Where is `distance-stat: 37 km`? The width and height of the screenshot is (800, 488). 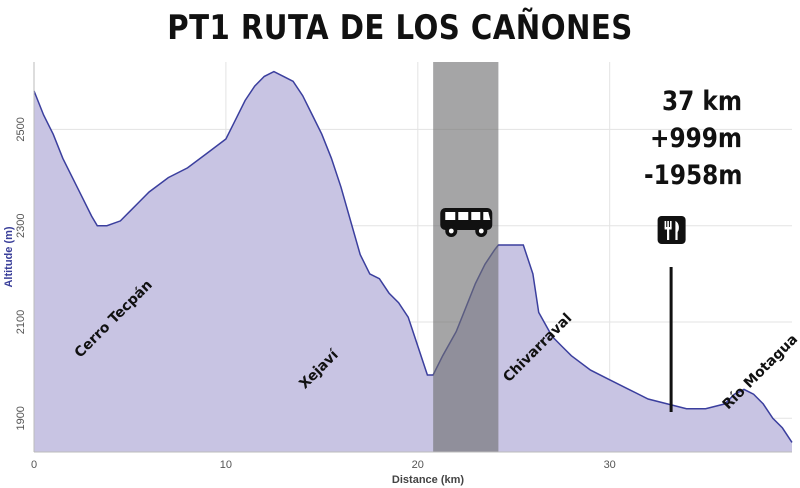
distance-stat: 37 km is located at coordinates (701, 101).